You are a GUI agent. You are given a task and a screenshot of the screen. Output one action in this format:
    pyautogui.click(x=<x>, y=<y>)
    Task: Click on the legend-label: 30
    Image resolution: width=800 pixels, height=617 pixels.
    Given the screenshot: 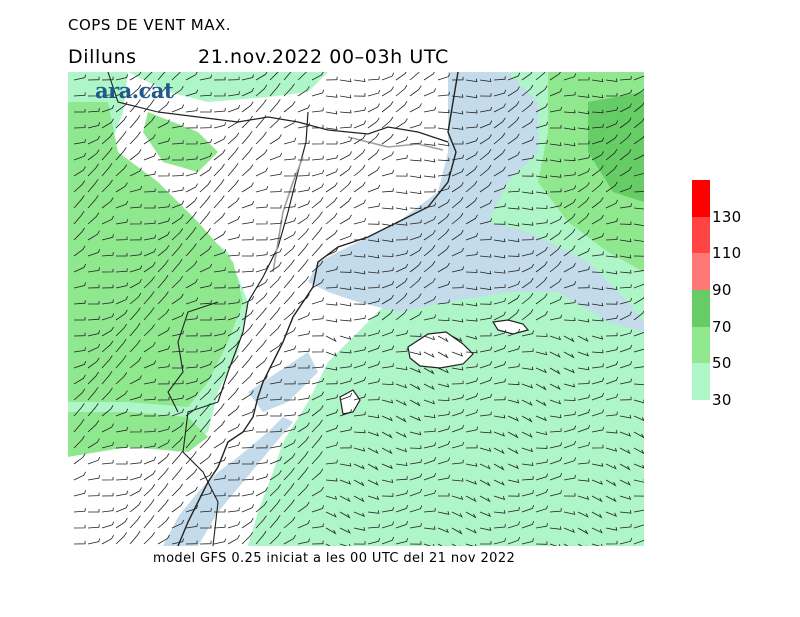 What is the action you would take?
    pyautogui.click(x=722, y=400)
    